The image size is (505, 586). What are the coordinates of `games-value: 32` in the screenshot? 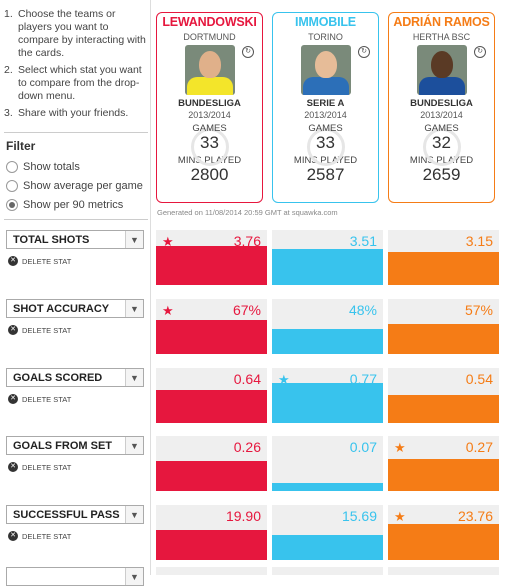 It's located at (441, 142).